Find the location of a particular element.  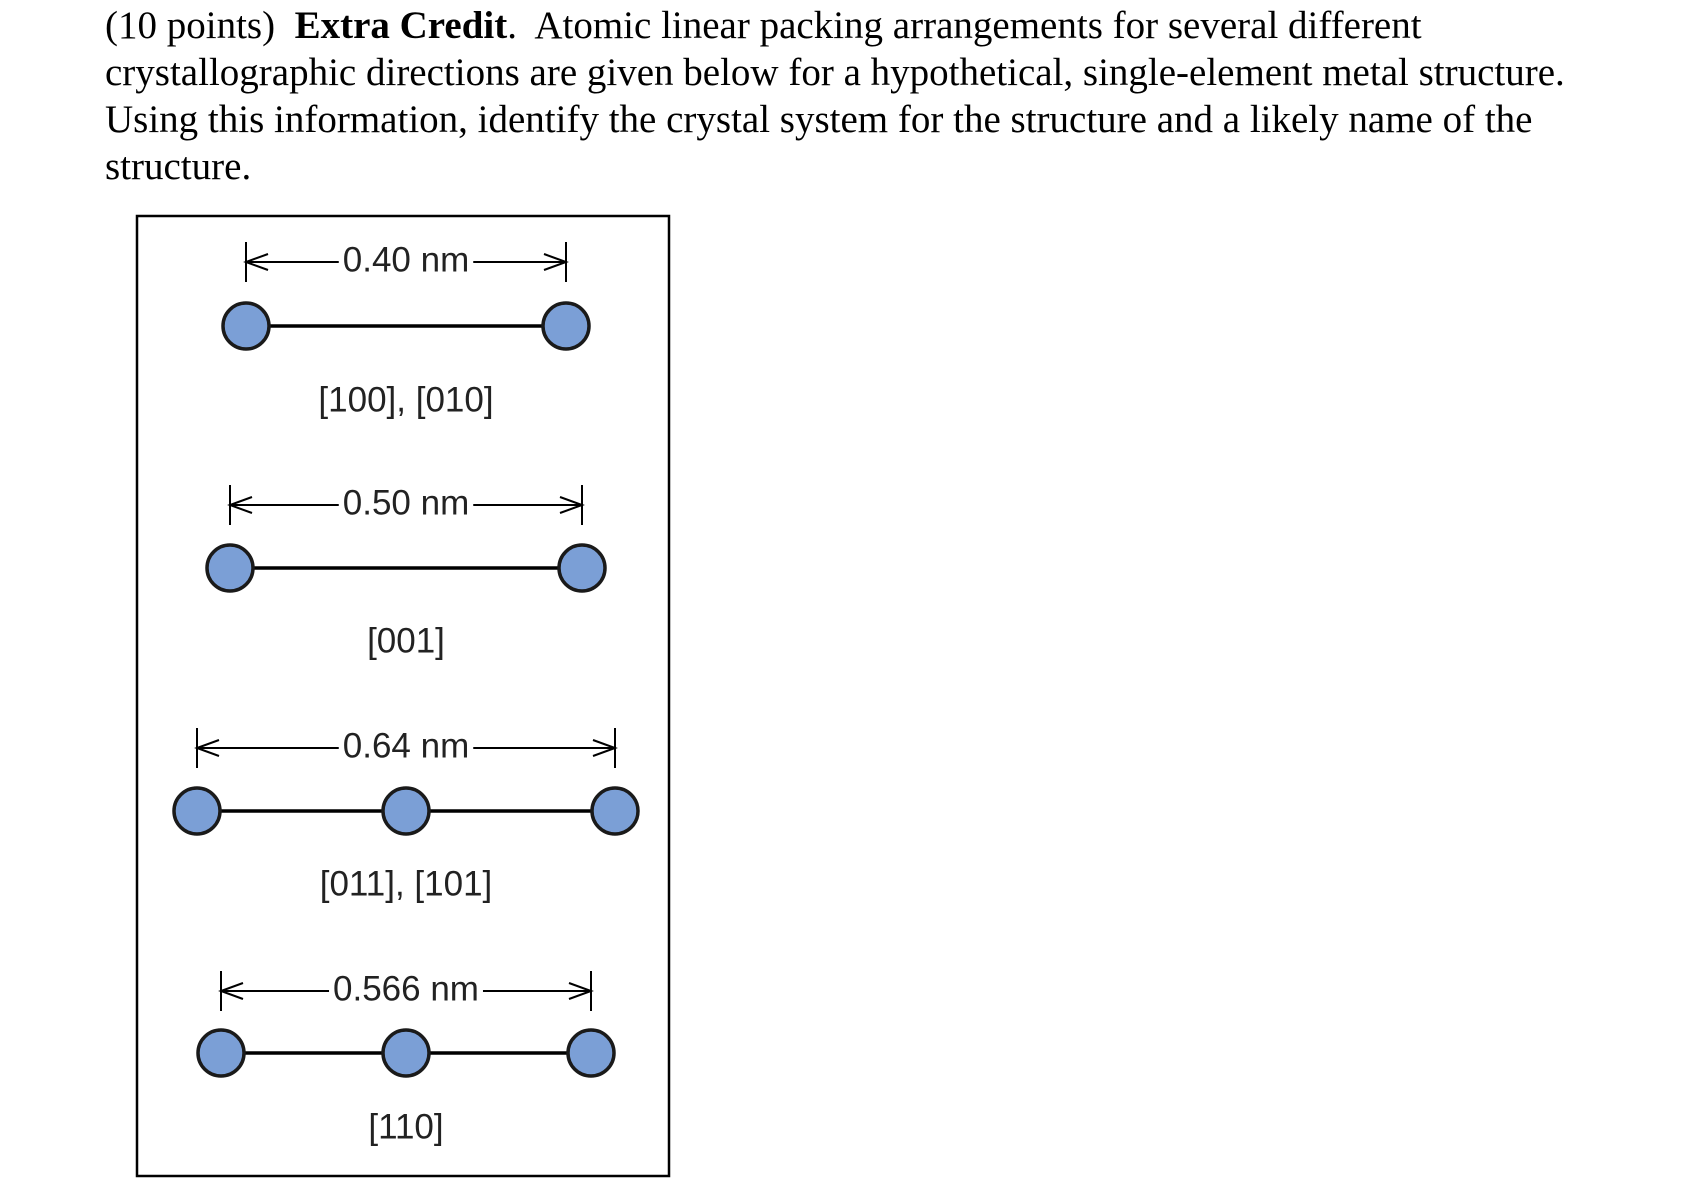

arrangement-3: 0.64 nm [011], [101] is located at coordinates (406, 814).